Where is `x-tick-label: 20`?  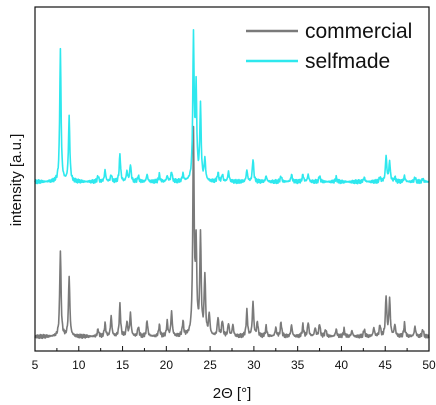
x-tick-label: 20 is located at coordinates (167, 365).